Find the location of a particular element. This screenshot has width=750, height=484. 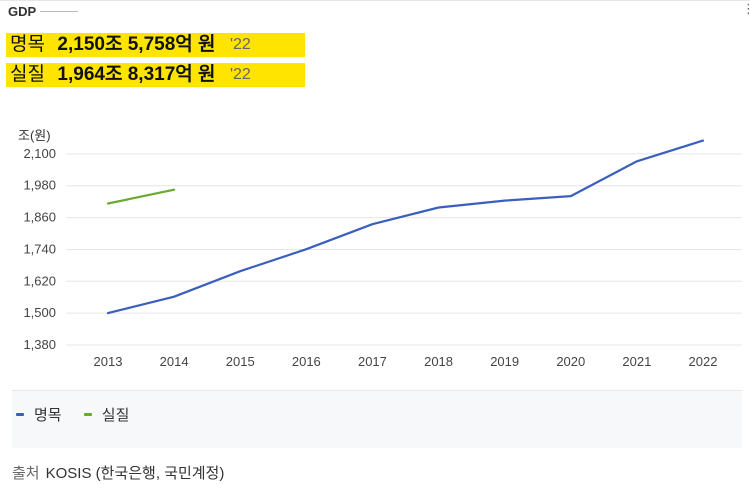

nominal-gdp-stat: 명목 2,150조 5,758억 원 '22 is located at coordinates (155, 45).